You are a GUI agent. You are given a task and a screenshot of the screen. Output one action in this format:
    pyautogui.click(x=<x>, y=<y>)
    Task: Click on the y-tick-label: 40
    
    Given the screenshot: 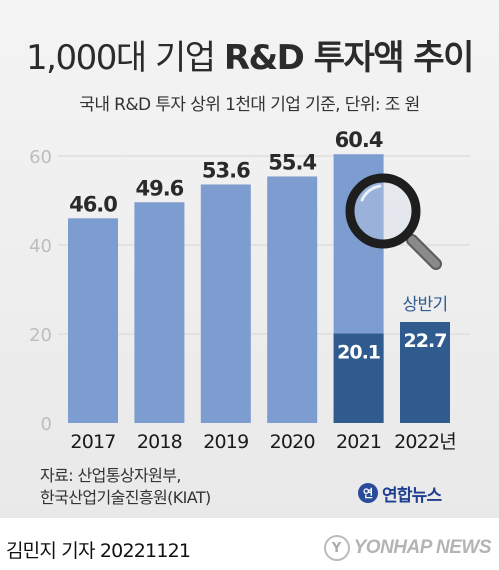 What is the action you would take?
    pyautogui.click(x=40, y=246)
    